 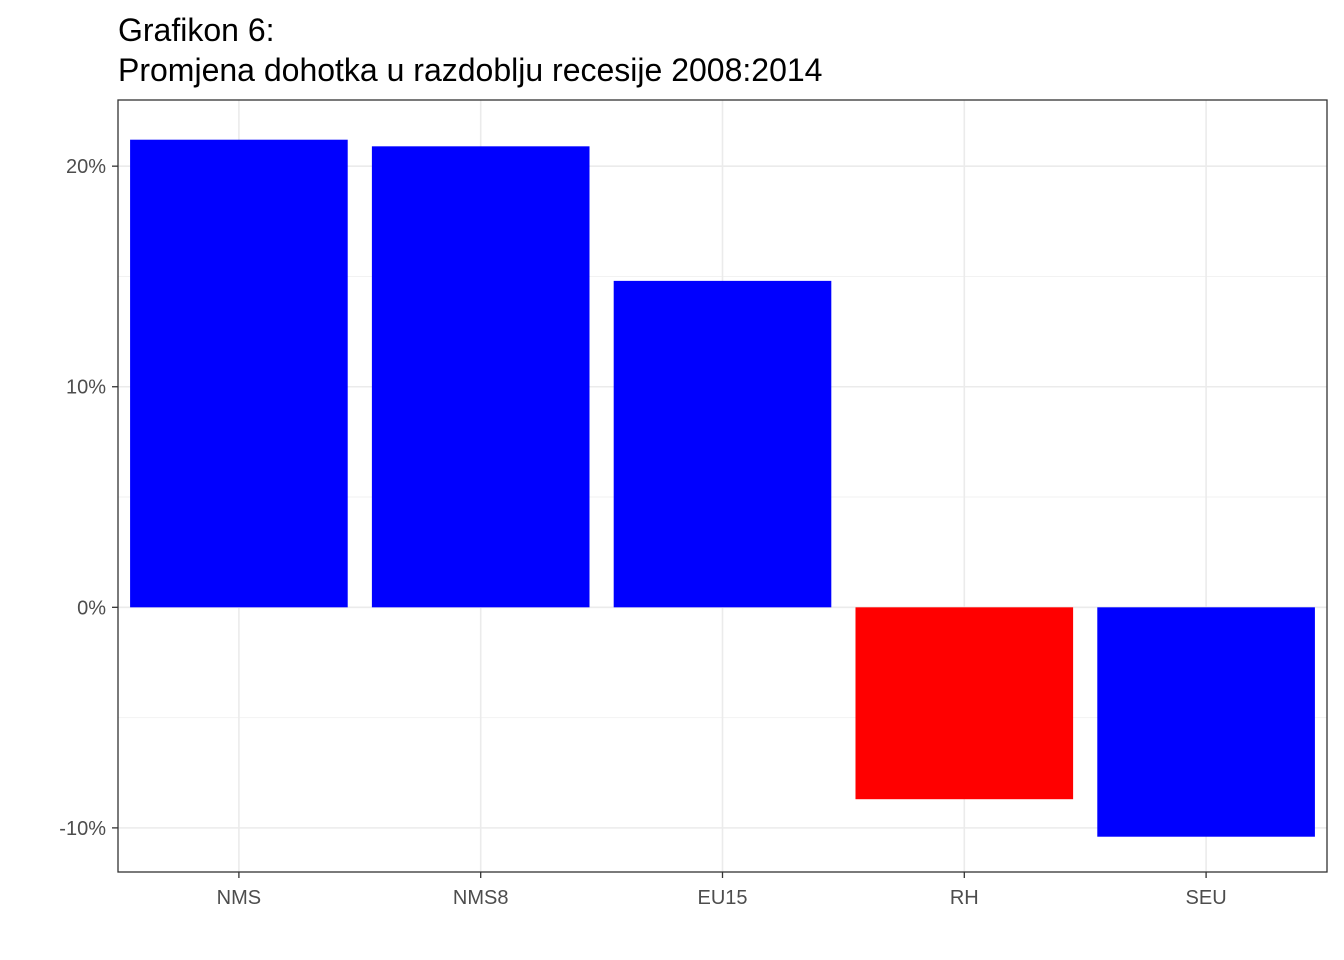 What do you see at coordinates (1206, 722) in the screenshot?
I see `bar-seu` at bounding box center [1206, 722].